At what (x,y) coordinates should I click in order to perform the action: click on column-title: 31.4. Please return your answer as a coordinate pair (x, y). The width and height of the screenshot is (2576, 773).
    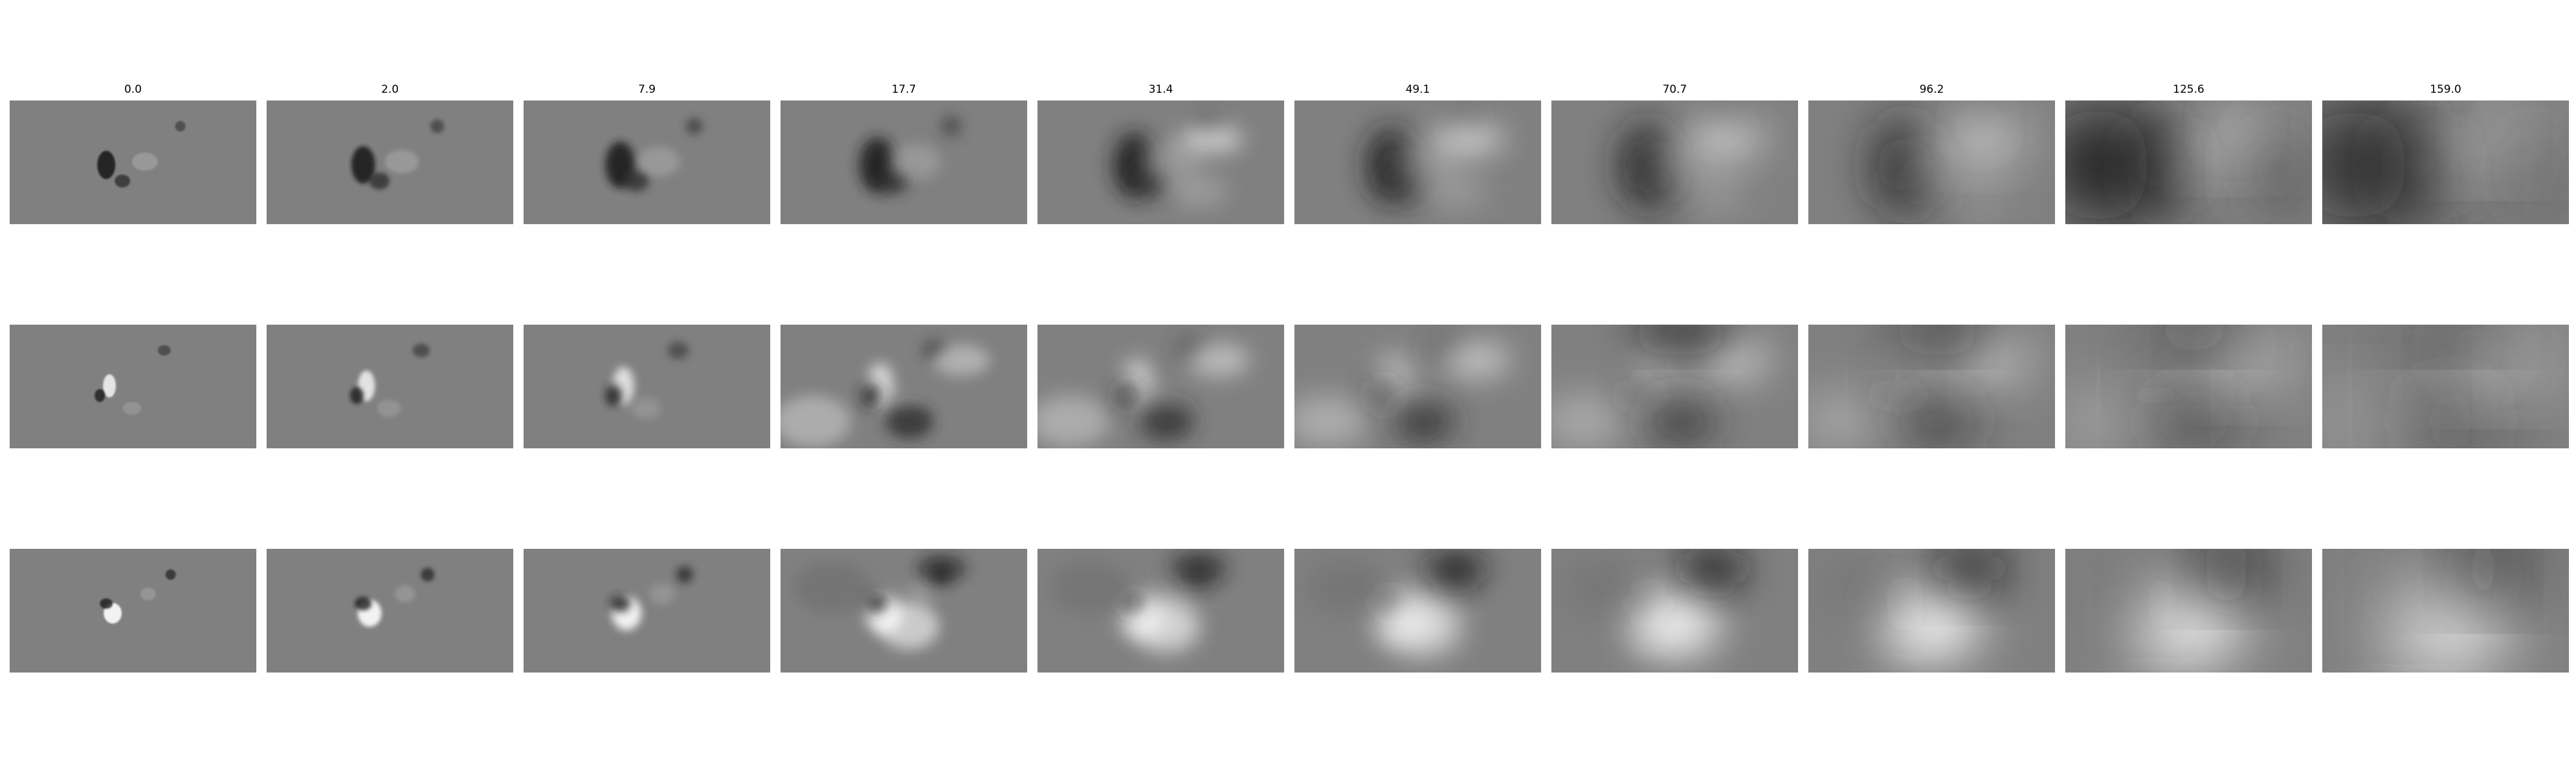
    Looking at the image, I should click on (1160, 89).